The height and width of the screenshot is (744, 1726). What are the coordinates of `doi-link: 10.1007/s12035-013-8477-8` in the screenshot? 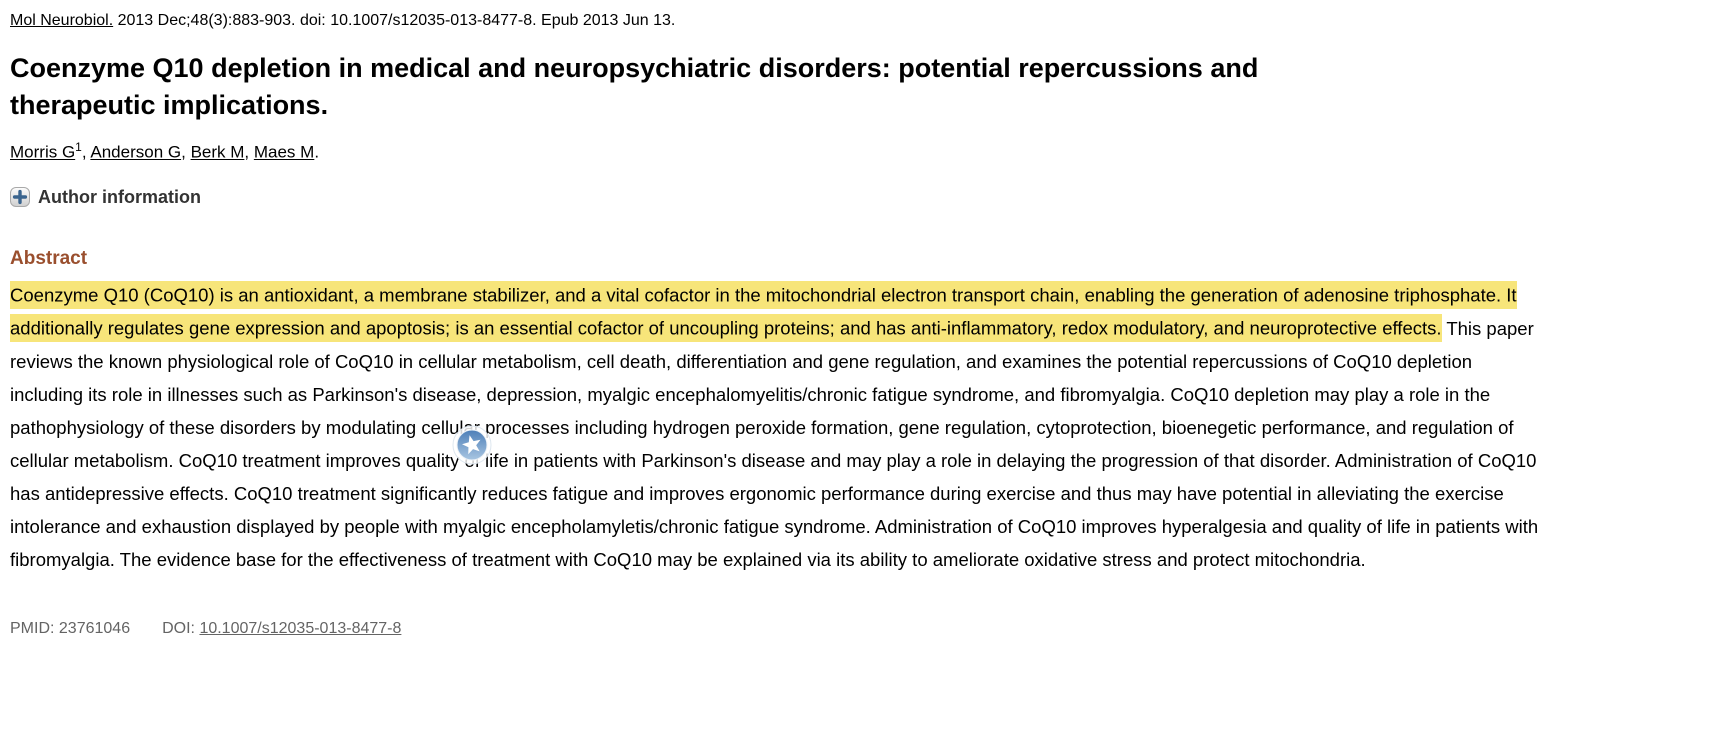 It's located at (300, 628).